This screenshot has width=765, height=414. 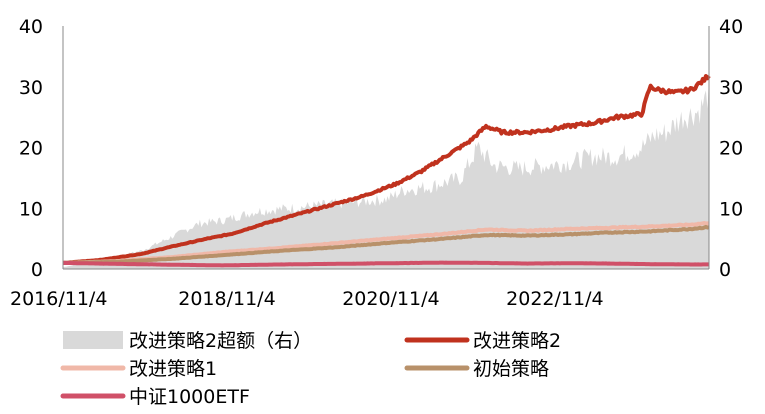 I want to click on y-tick-right-4: 40, so click(x=731, y=27).